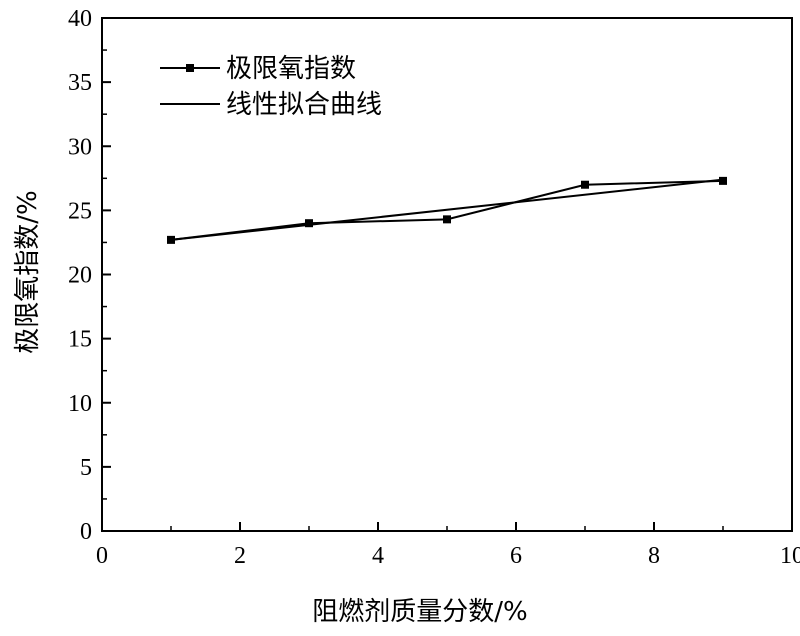 This screenshot has width=800, height=636. Describe the element at coordinates (419, 612) in the screenshot. I see `x-axis-title: 阻燃剂质量分数/%` at that location.